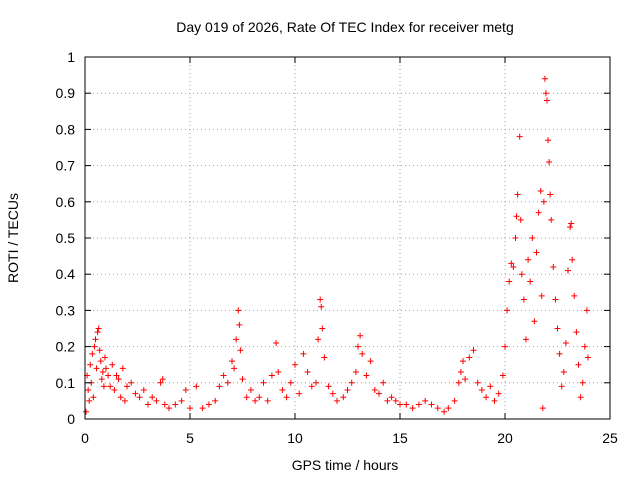  Describe the element at coordinates (66, 93) in the screenshot. I see `y-tick-label: 0.9` at that location.